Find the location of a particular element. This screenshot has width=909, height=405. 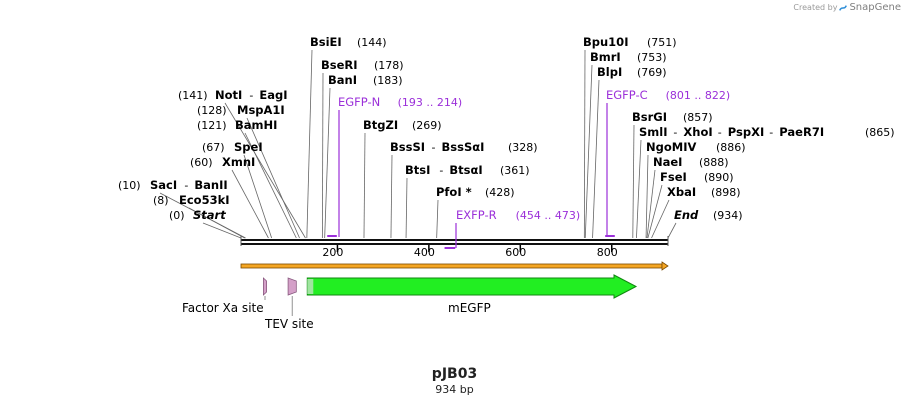

enzyme-position: (328) is located at coordinates (523, 147).